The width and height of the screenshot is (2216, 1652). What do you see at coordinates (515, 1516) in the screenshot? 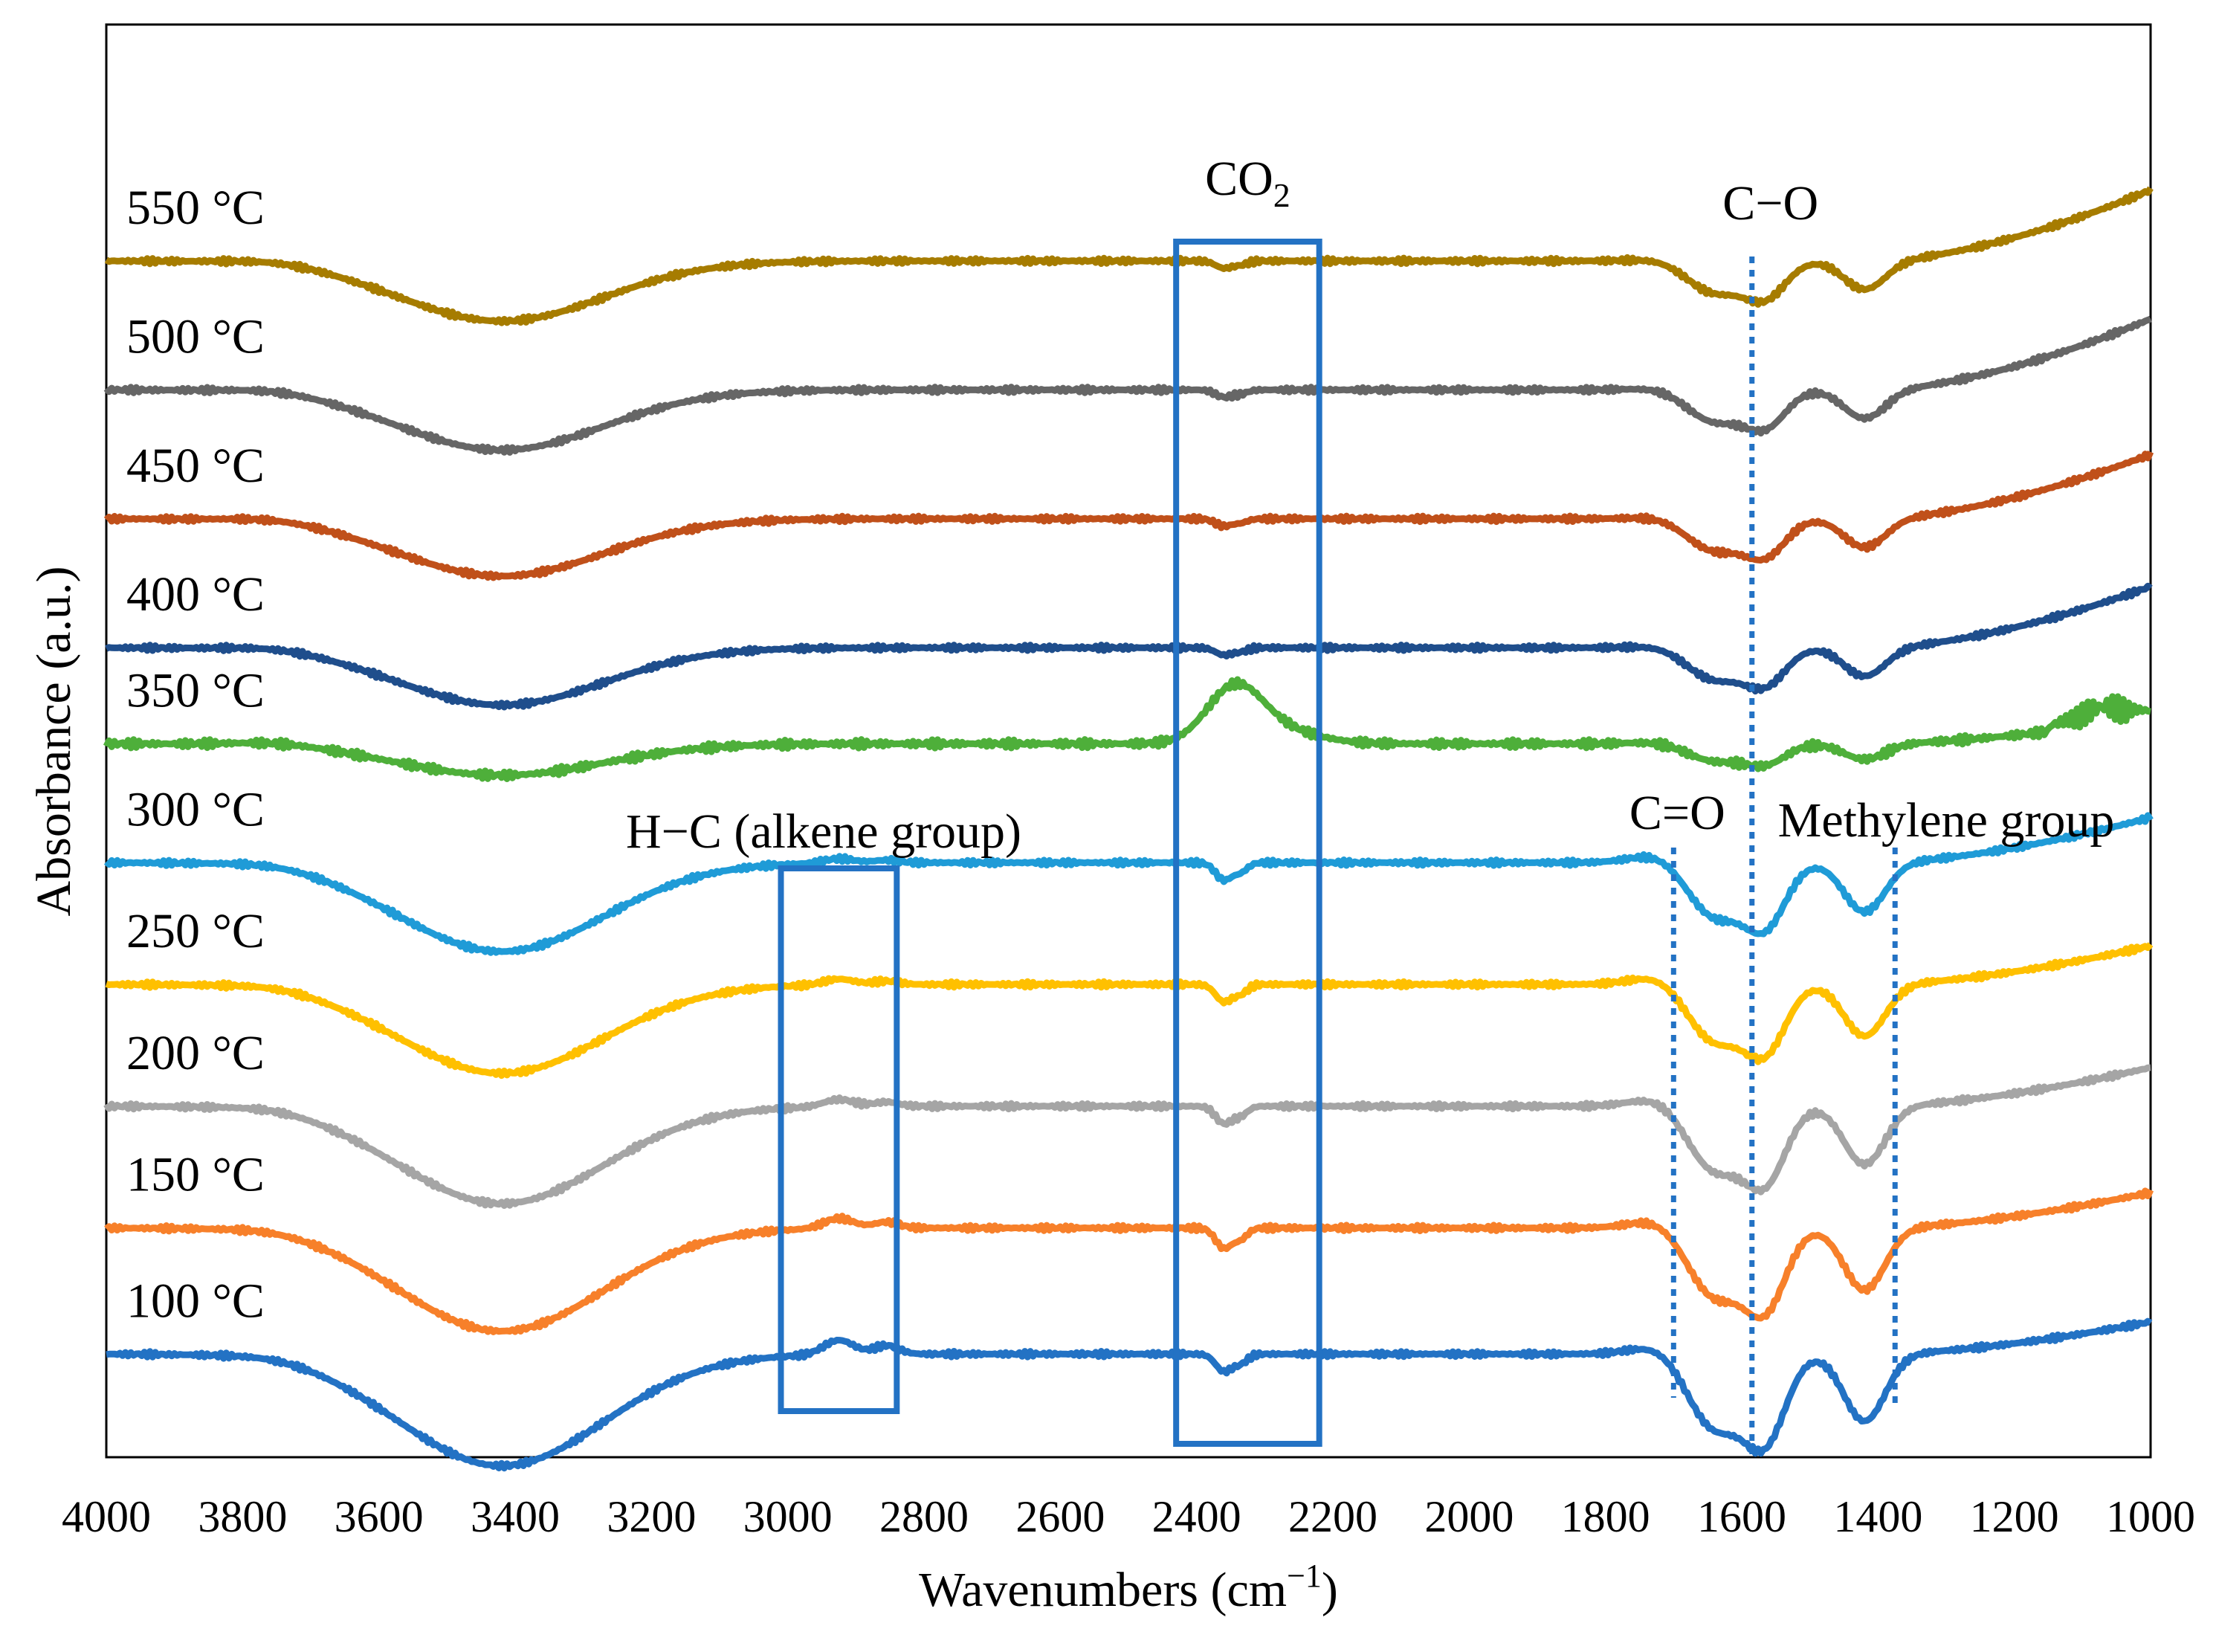
I see `x-tick-label-3400: 3400` at bounding box center [515, 1516].